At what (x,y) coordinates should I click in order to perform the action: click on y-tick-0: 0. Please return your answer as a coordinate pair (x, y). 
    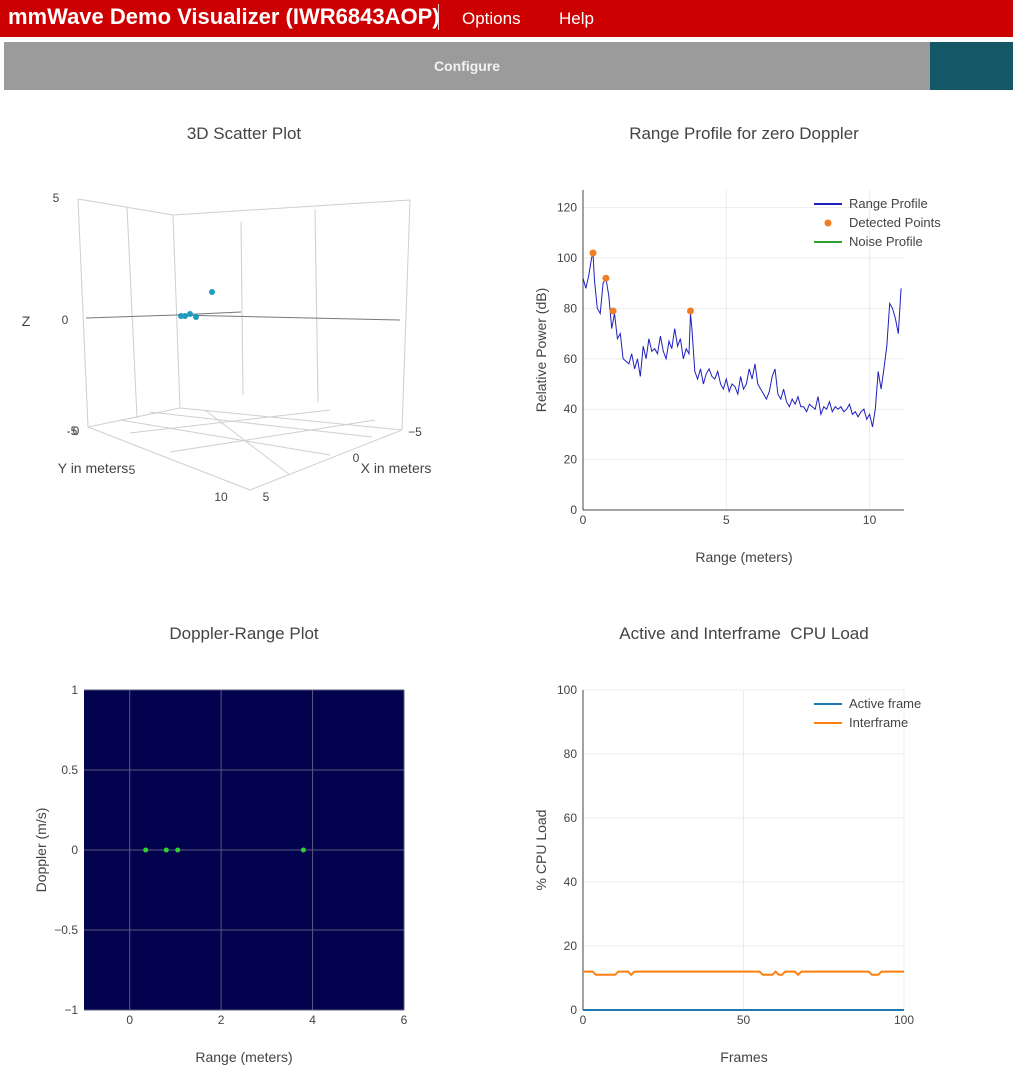
    Looking at the image, I should click on (76, 431).